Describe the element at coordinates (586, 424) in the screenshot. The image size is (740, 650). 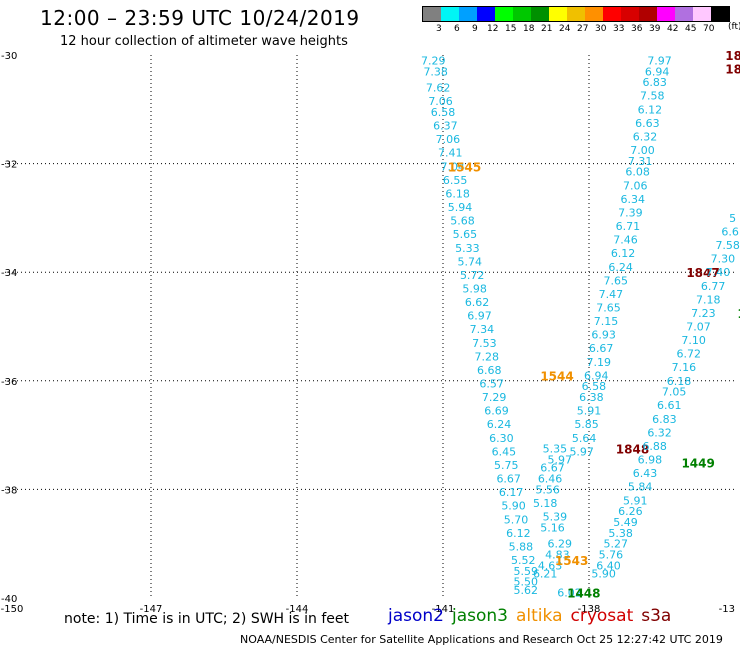
I see `wave-height-value: 5.85` at that location.